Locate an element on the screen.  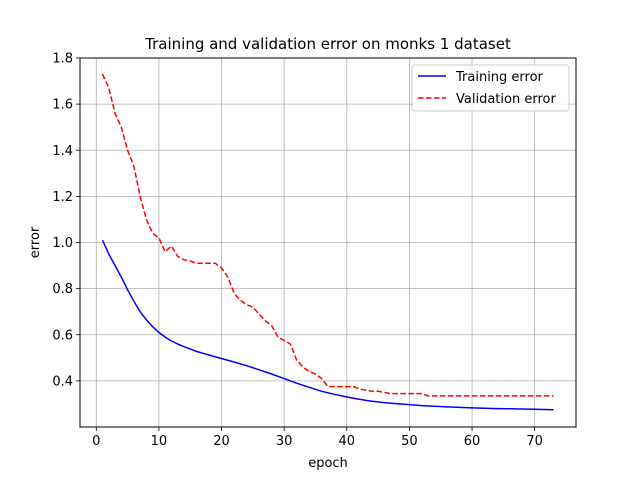
x-tick-label: 10 is located at coordinates (159, 441).